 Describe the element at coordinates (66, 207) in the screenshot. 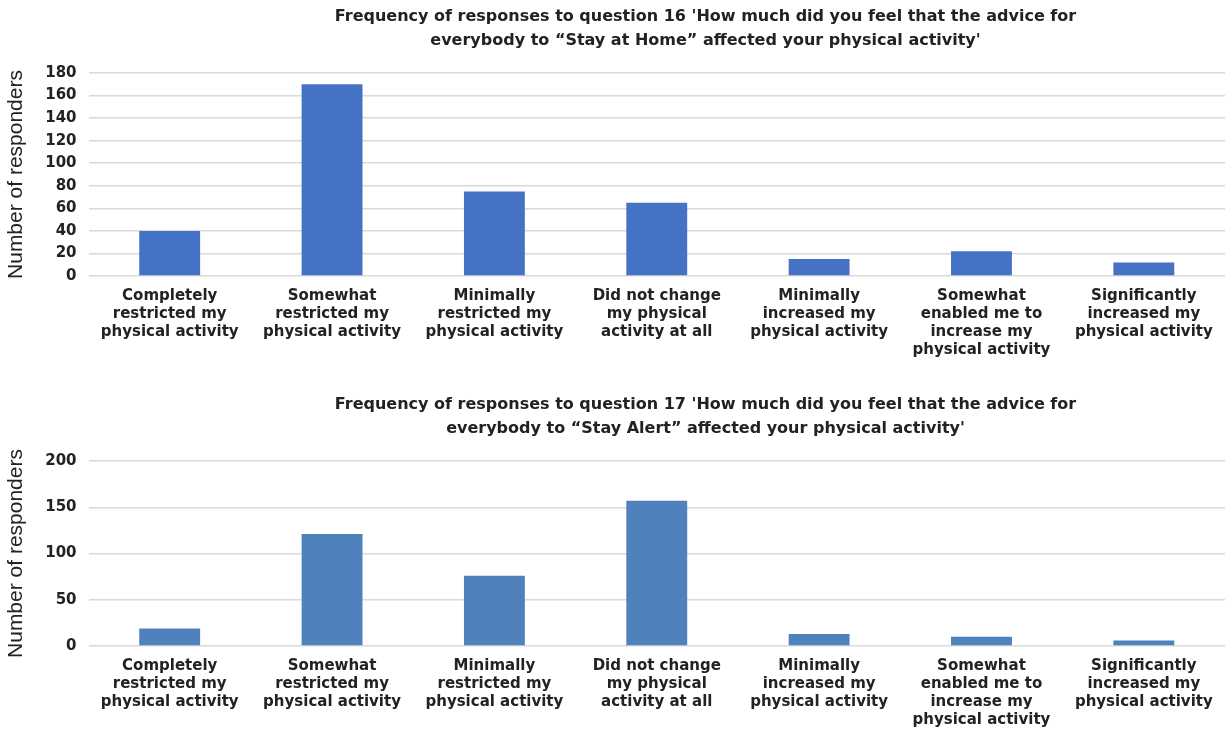

I see `y-tick-label: 60` at that location.